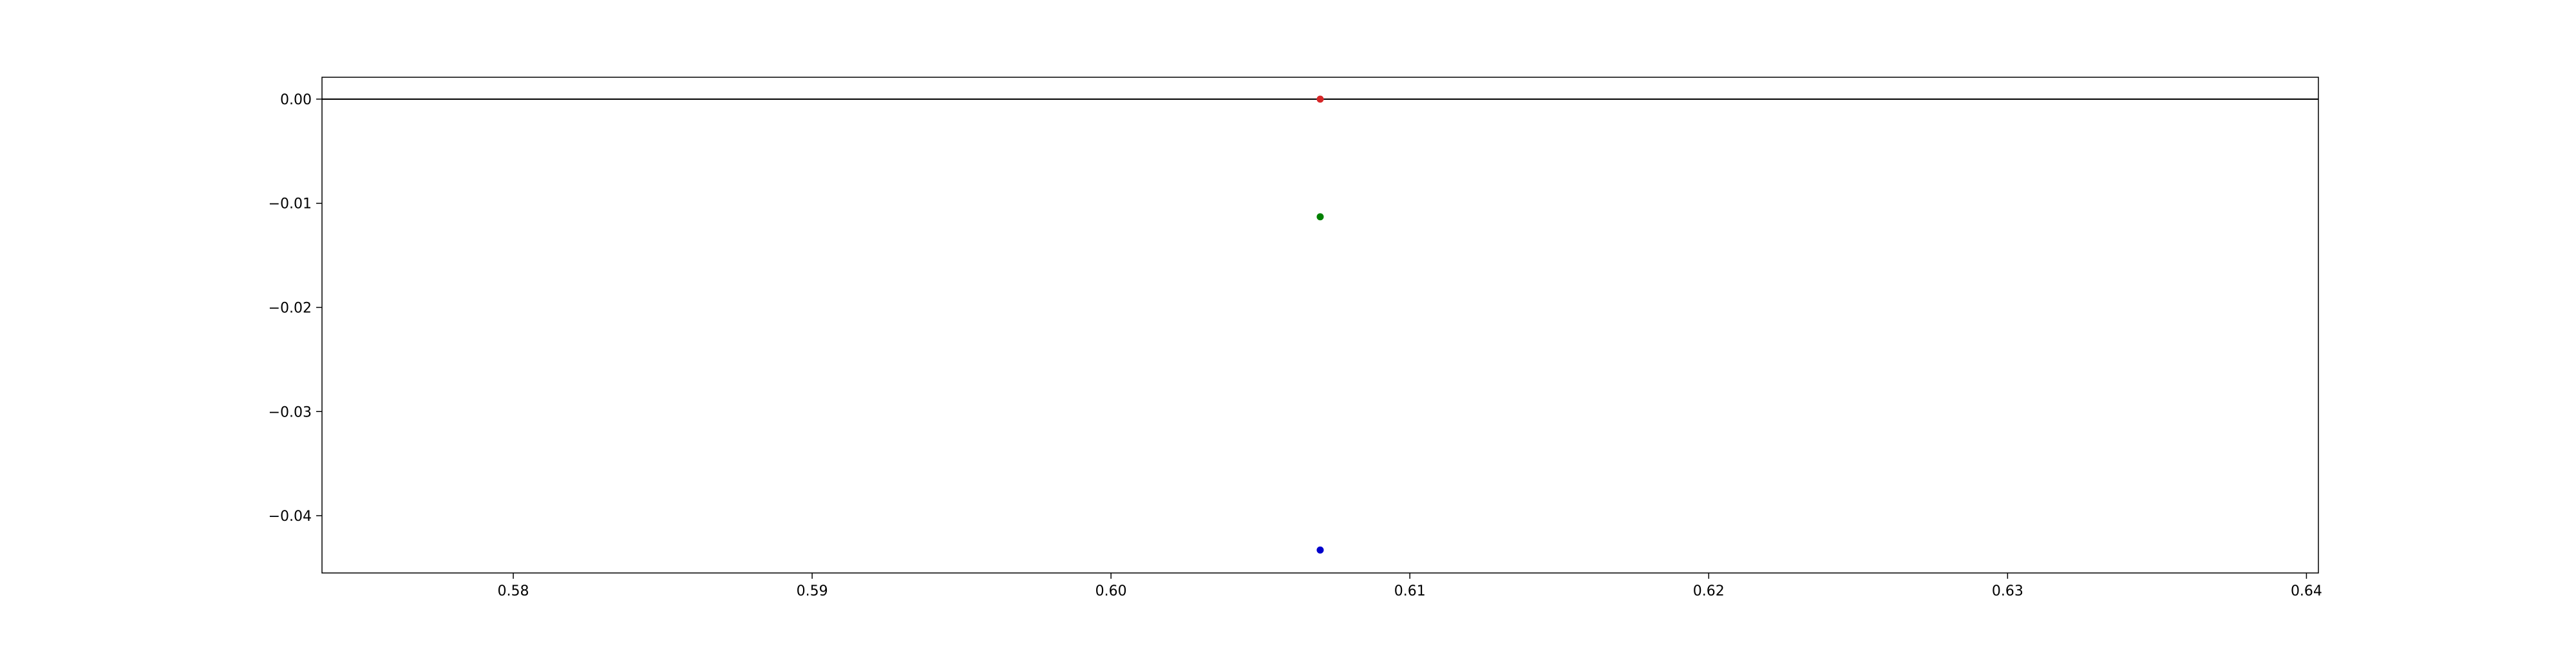  Describe the element at coordinates (1709, 591) in the screenshot. I see `x-tick-label: 0.62` at that location.